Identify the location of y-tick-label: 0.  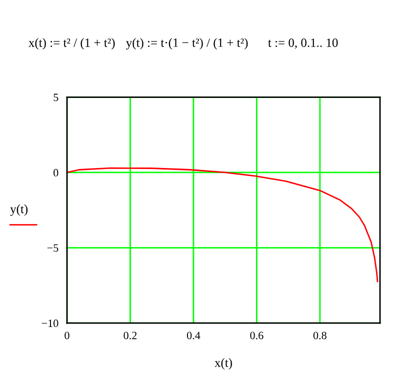
(56, 172).